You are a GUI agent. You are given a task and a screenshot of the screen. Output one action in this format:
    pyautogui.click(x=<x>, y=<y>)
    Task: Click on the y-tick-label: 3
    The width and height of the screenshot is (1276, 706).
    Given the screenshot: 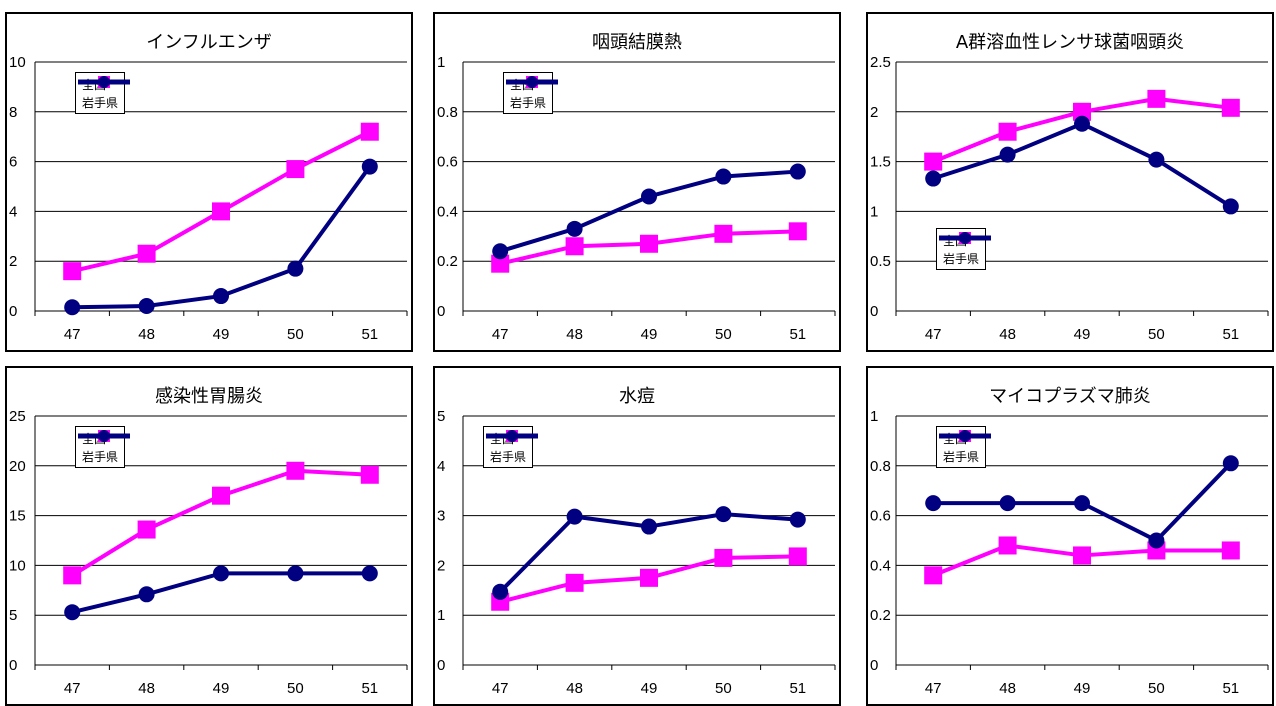 What is the action you would take?
    pyautogui.click(x=441, y=516)
    